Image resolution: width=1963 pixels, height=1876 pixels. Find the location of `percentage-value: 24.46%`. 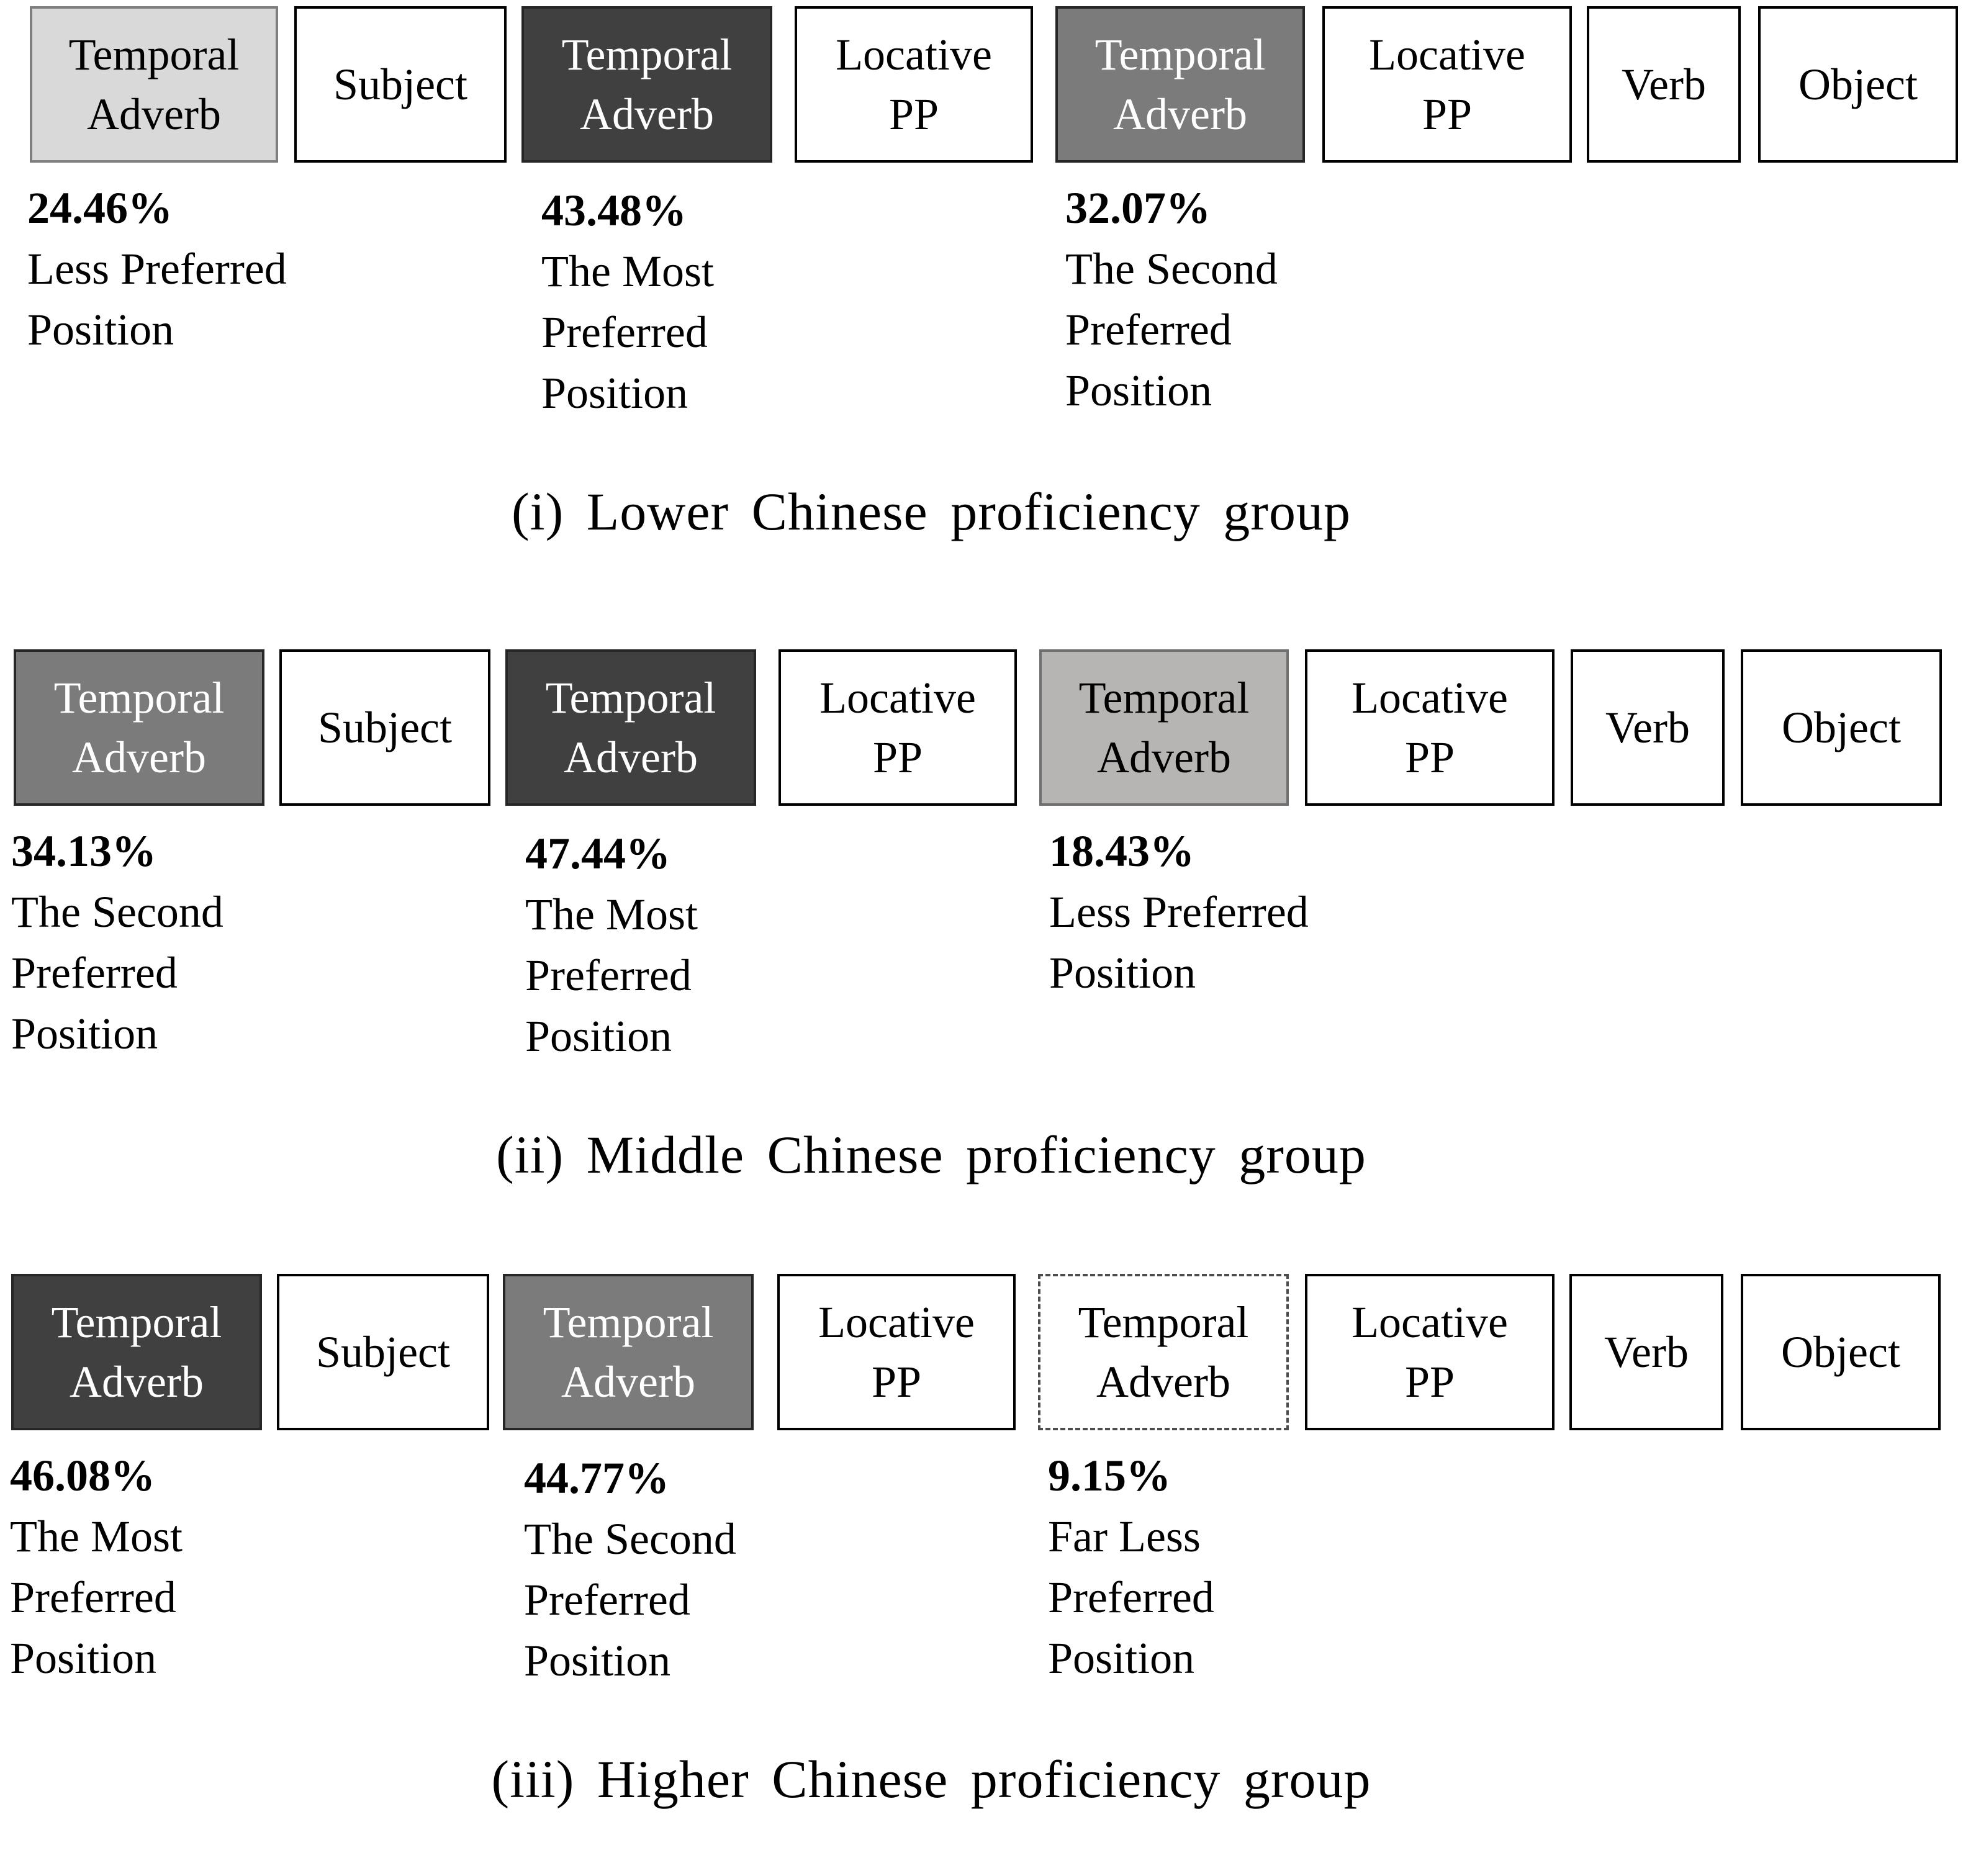

percentage-value: 24.46% is located at coordinates (100, 208).